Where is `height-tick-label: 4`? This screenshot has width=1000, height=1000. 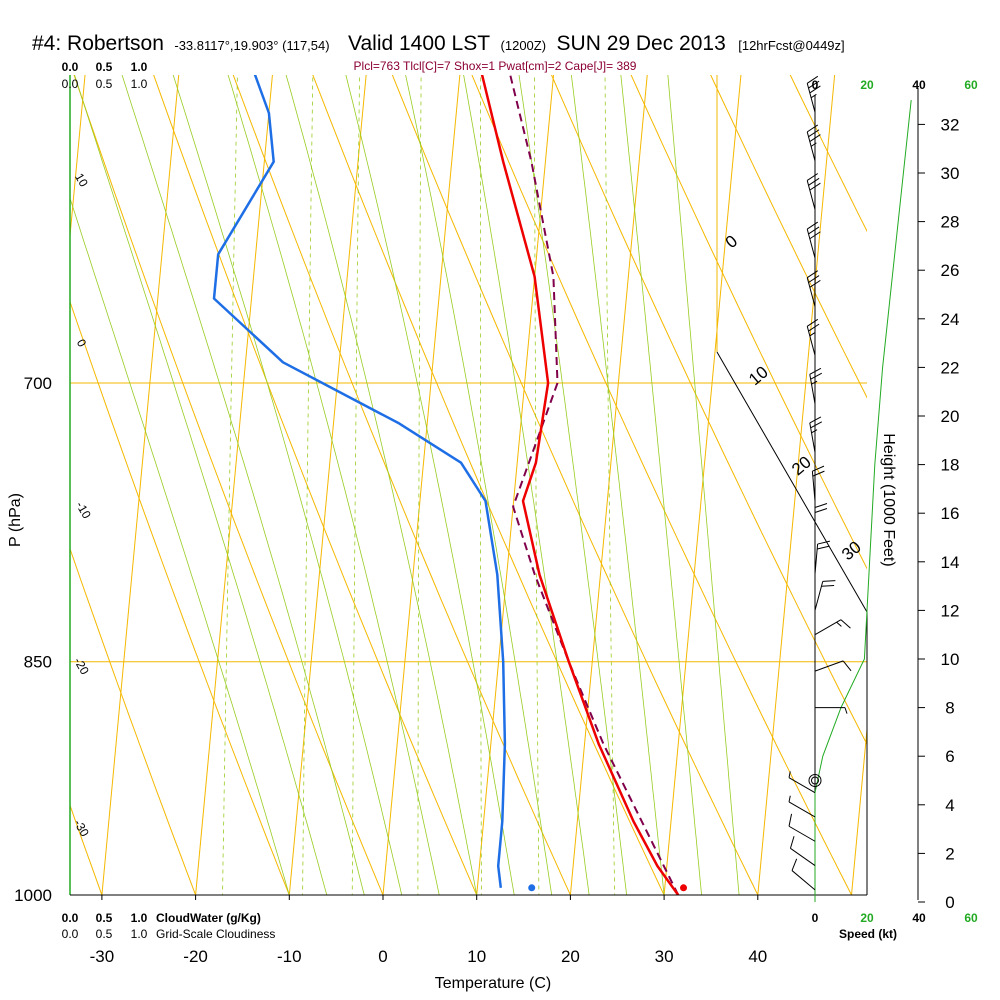
height-tick-label: 4 is located at coordinates (949, 805).